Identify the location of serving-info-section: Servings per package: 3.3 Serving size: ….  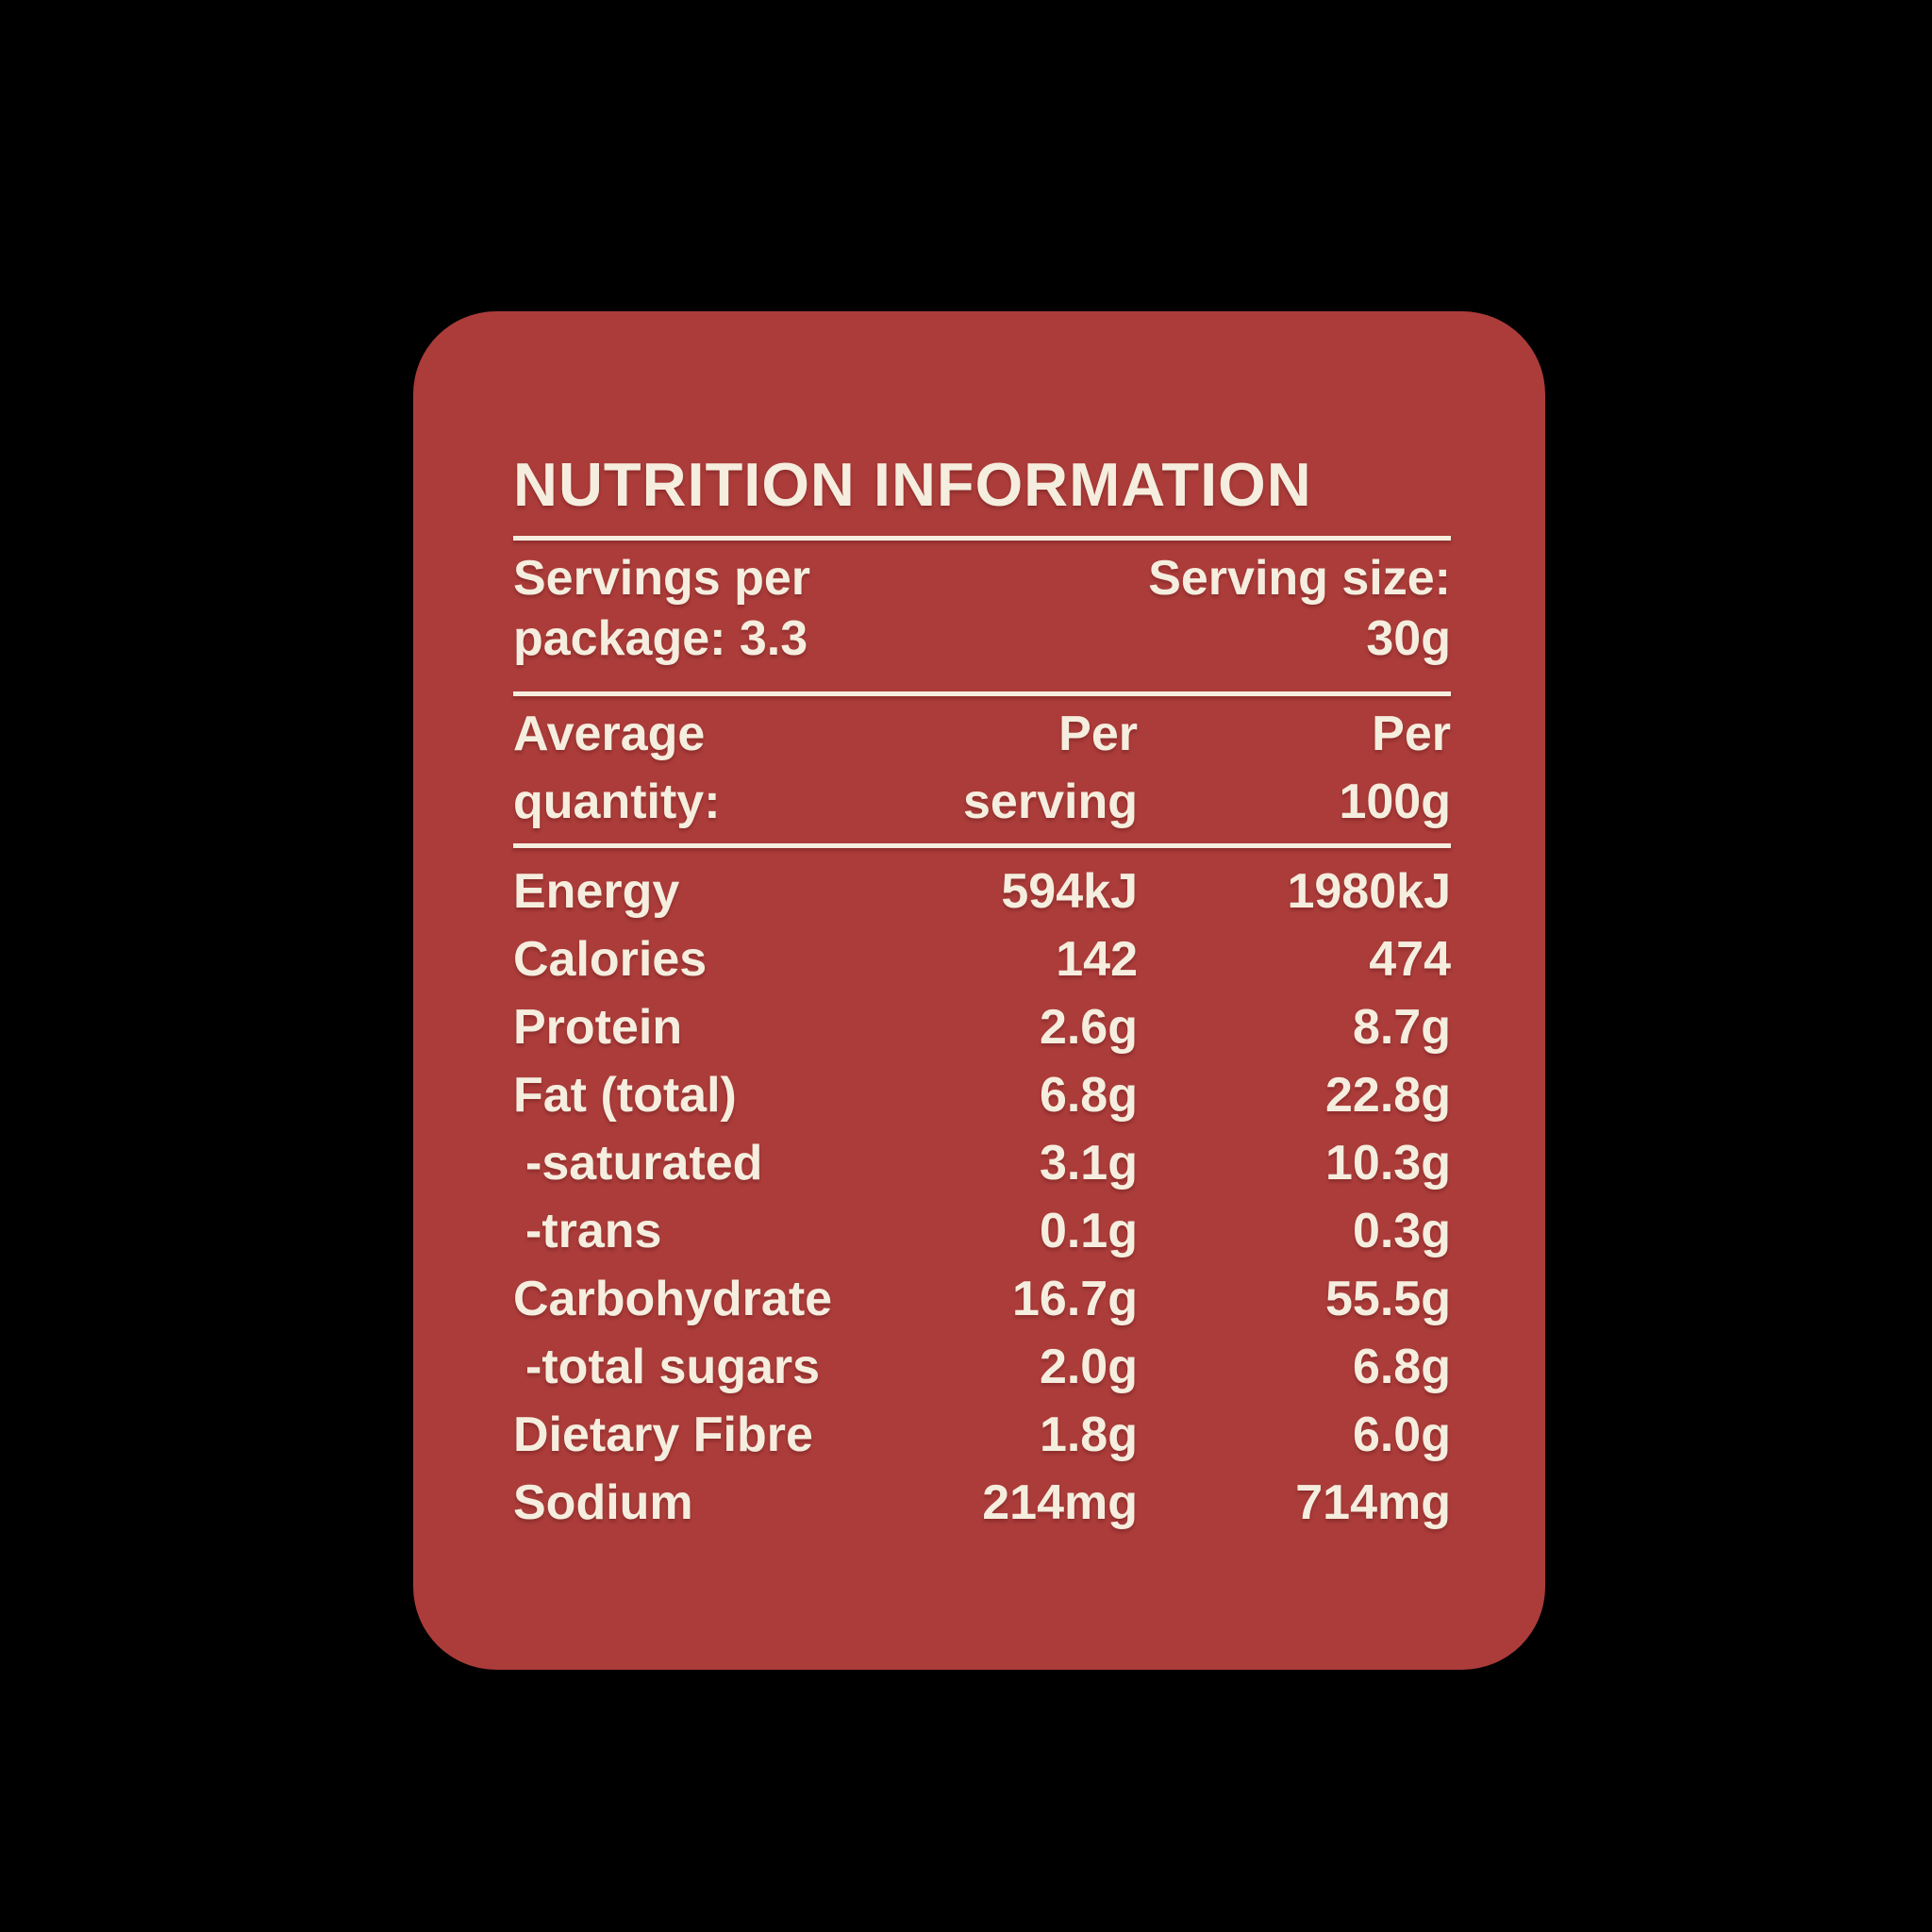
(982, 609).